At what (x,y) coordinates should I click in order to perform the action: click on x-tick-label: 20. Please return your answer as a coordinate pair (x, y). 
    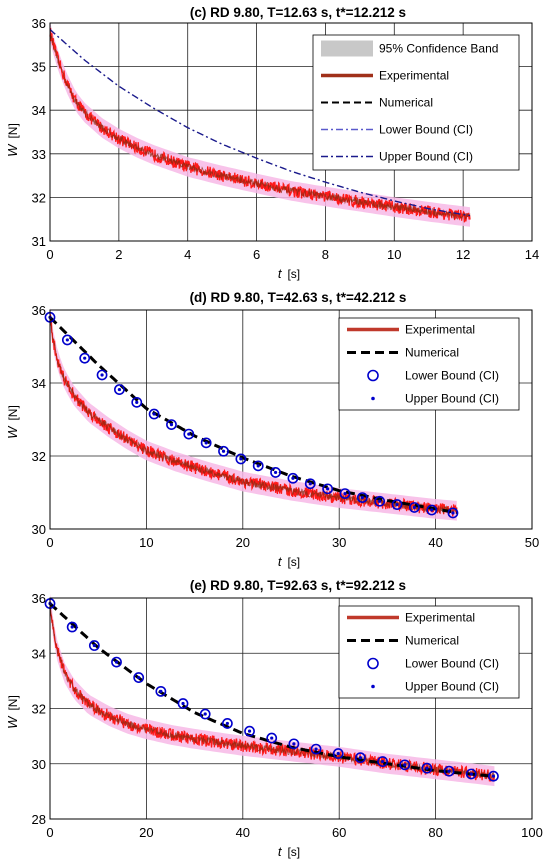
    Looking at the image, I should click on (146, 832).